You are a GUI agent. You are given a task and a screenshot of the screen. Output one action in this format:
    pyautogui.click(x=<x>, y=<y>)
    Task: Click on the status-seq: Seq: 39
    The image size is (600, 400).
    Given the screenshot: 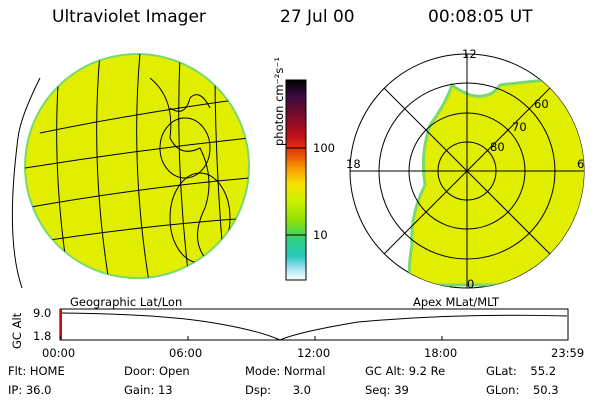 What is the action you would take?
    pyautogui.click(x=387, y=390)
    